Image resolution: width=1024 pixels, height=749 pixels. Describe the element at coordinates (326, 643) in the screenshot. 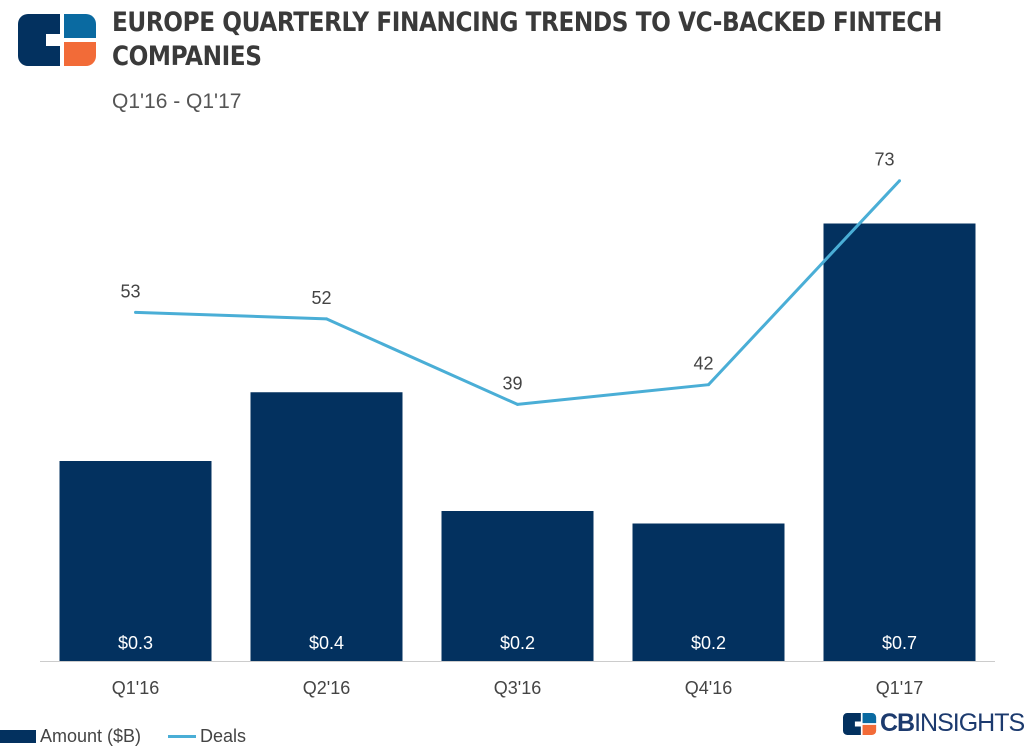

I see `bar-label-1: $0.4` at that location.